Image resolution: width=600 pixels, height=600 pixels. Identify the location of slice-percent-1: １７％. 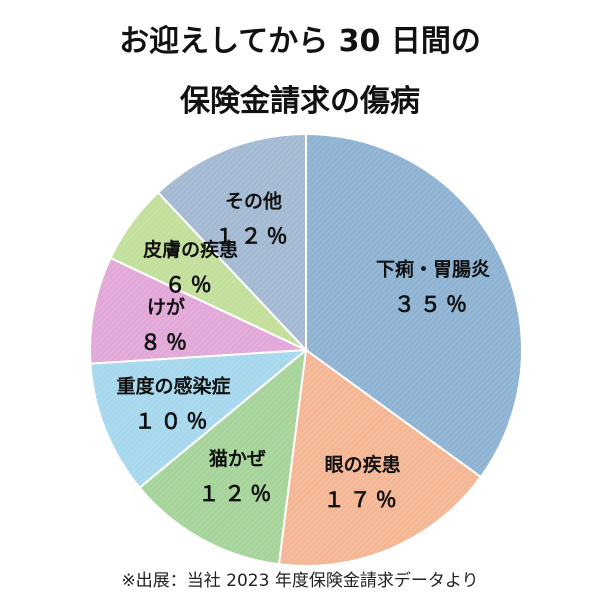
(363, 500).